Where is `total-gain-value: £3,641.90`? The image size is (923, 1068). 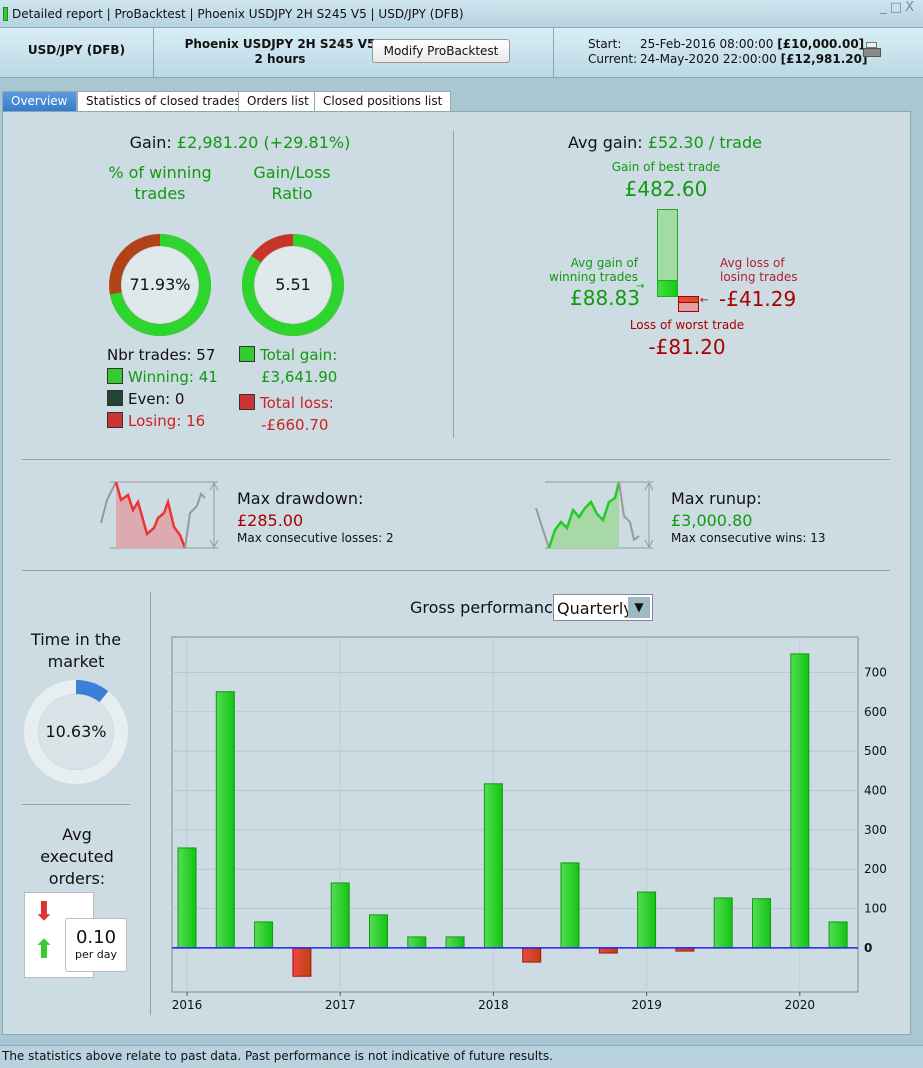 total-gain-value: £3,641.90 is located at coordinates (299, 377).